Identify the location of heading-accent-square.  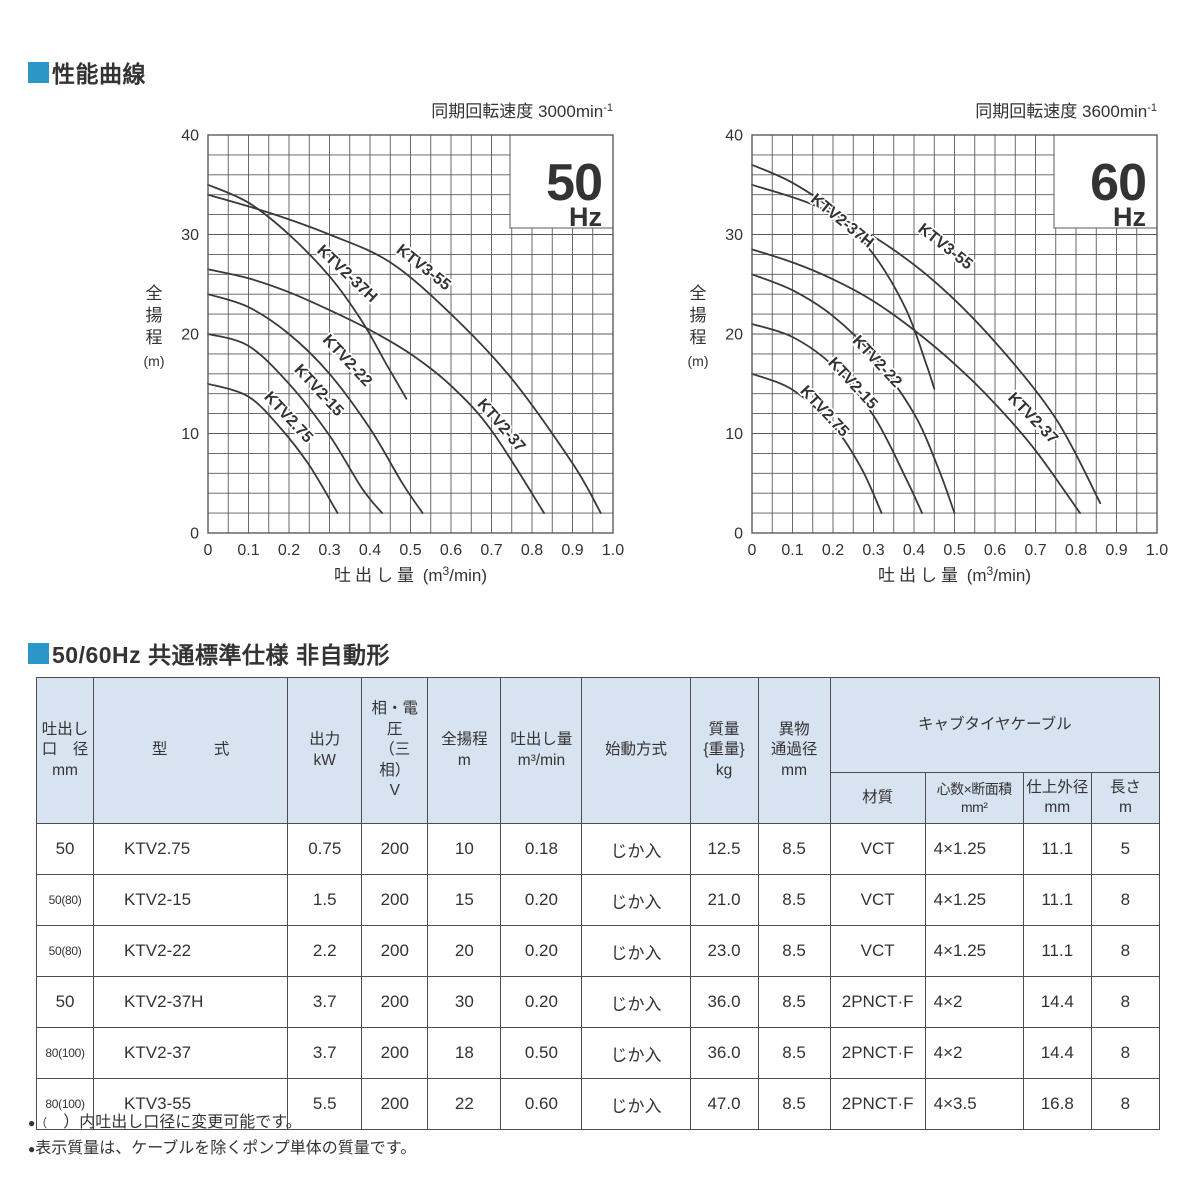
(38, 72).